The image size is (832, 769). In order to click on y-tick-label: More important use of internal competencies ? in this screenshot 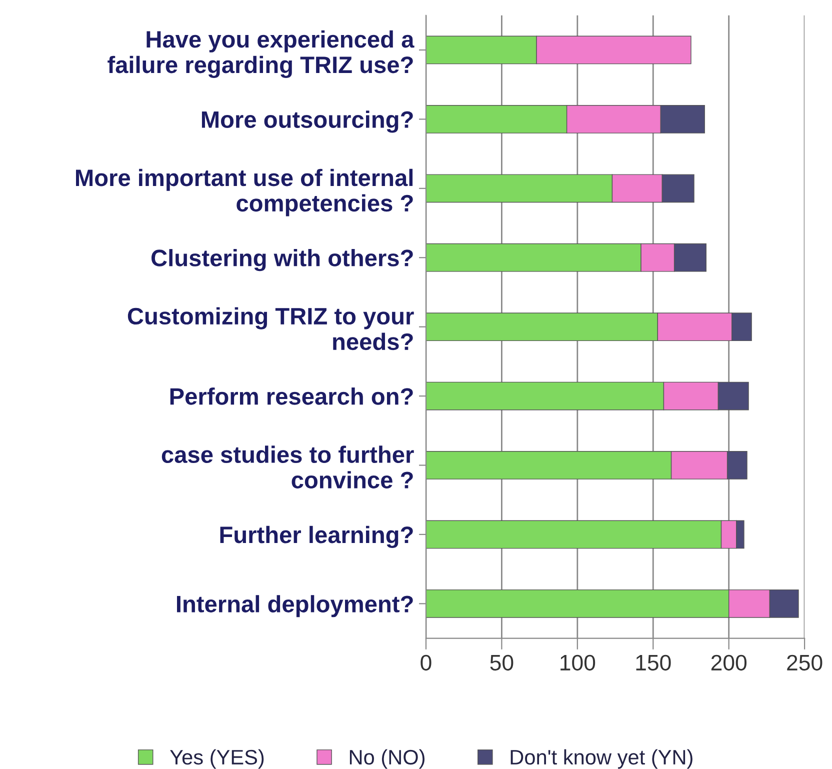, I will do `click(244, 192)`.